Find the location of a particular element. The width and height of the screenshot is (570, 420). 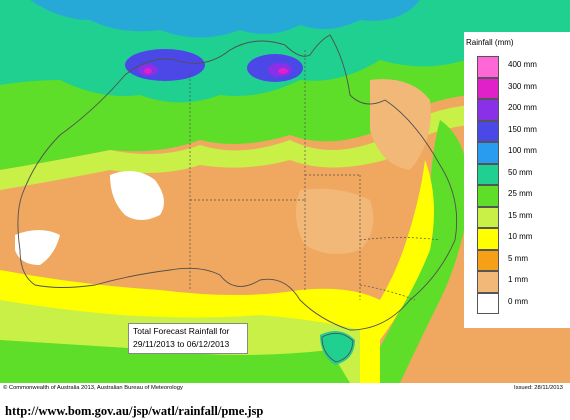

legend-title: Rainfall (mm) is located at coordinates (490, 42).